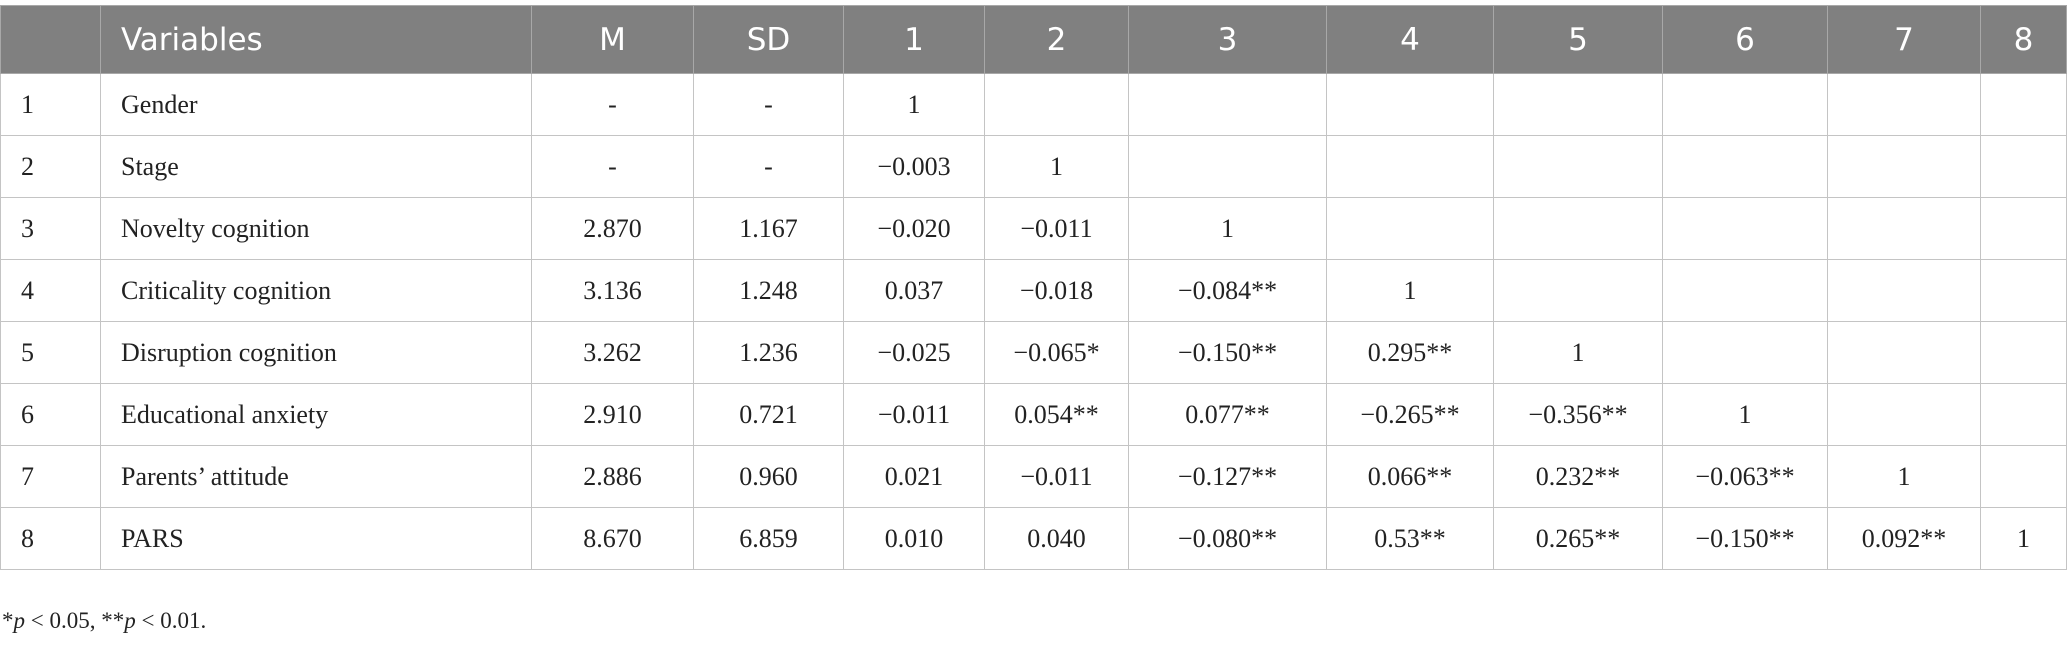 This screenshot has height=648, width=2068. I want to click on header-cell: Variables, so click(316, 39).